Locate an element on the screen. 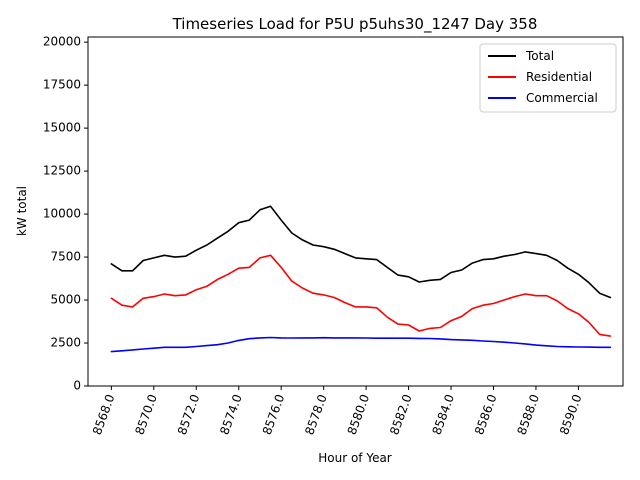  y-tick-label: 10000 is located at coordinates (62, 214).